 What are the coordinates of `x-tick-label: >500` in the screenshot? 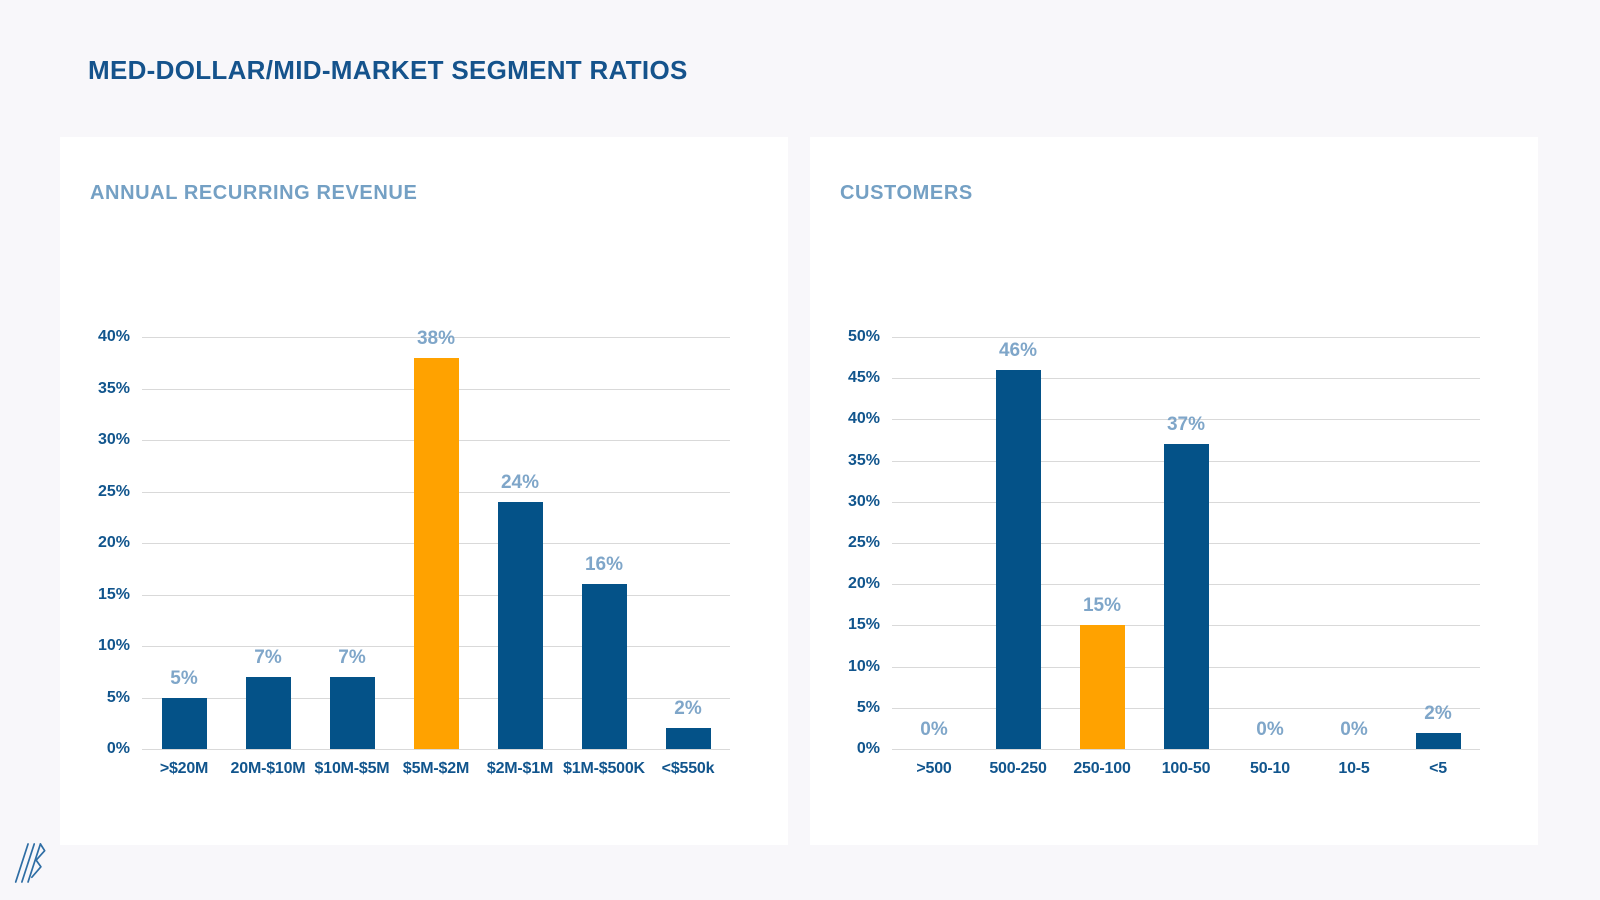 It's located at (934, 768).